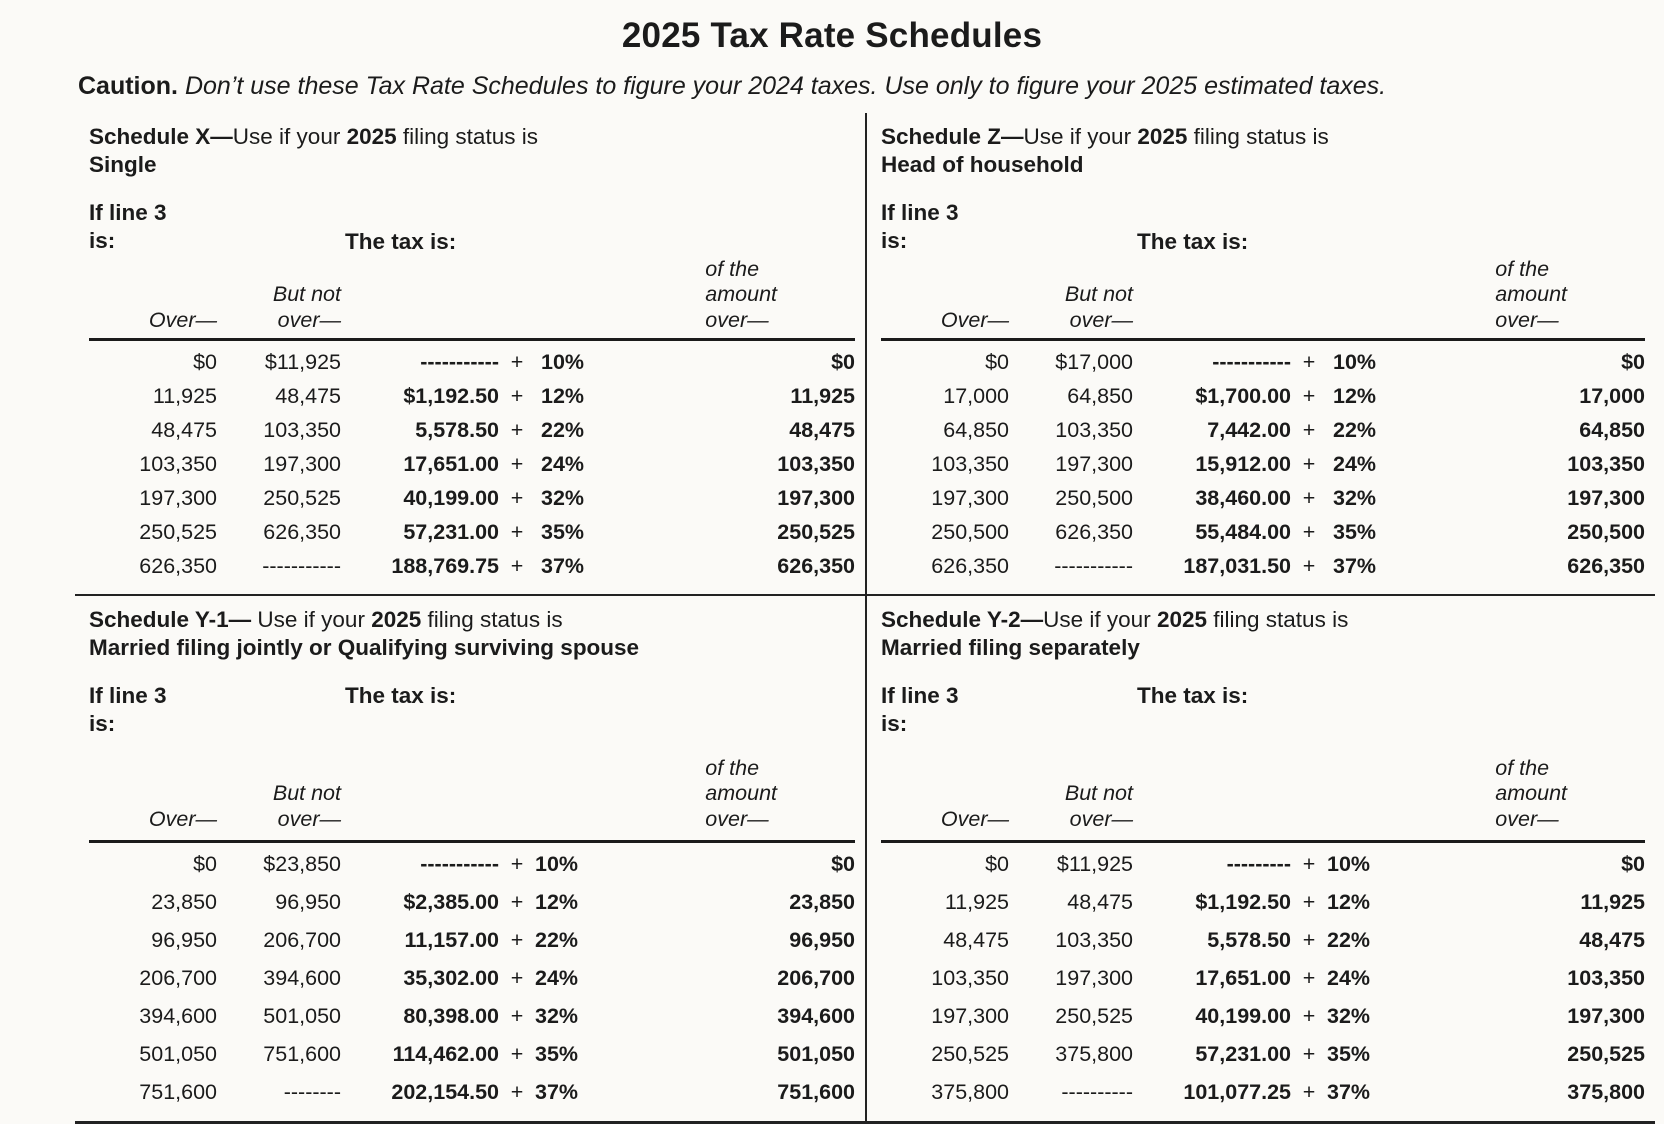  Describe the element at coordinates (1094, 863) in the screenshot. I see `cell-but-not-over: $11,925` at that location.